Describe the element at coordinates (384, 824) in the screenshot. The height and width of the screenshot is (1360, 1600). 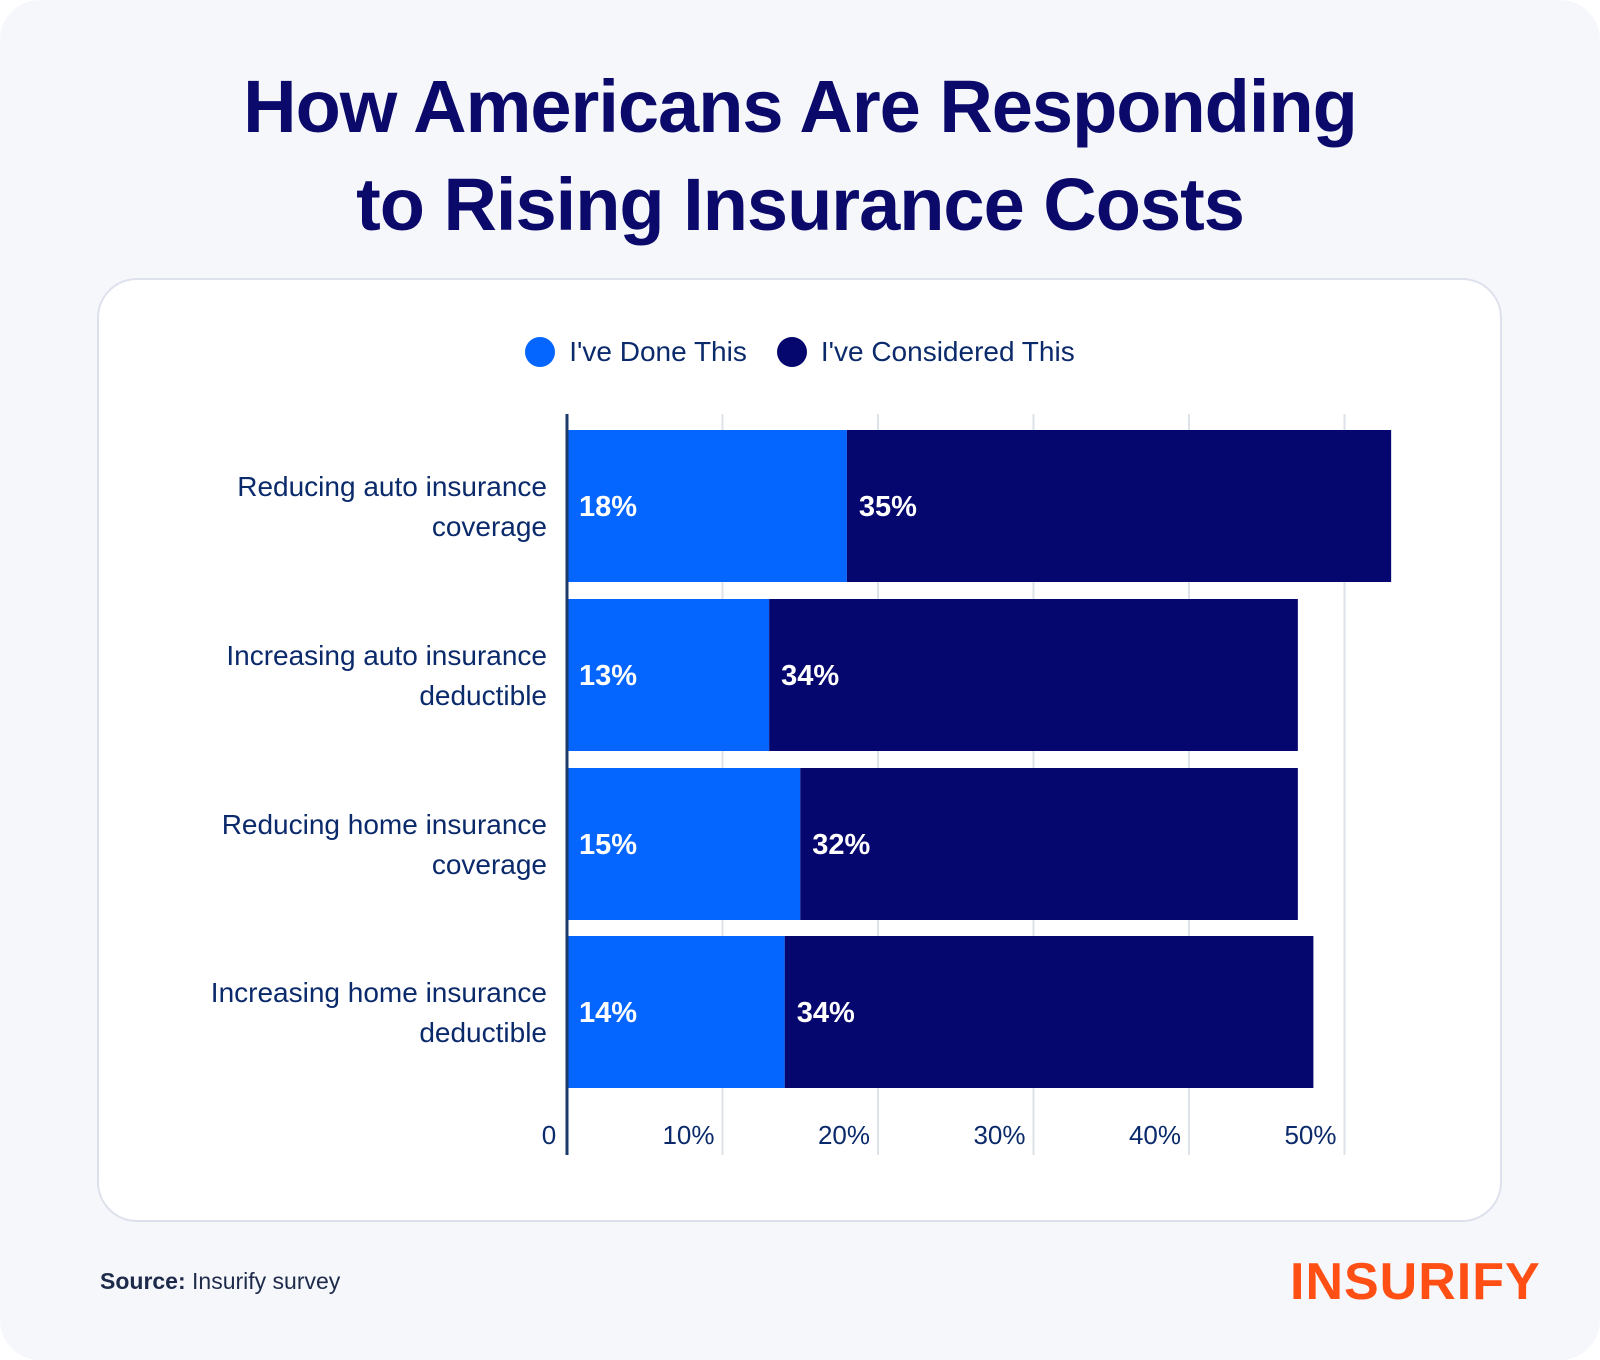
I see `category-label: Reducing home insurance` at that location.